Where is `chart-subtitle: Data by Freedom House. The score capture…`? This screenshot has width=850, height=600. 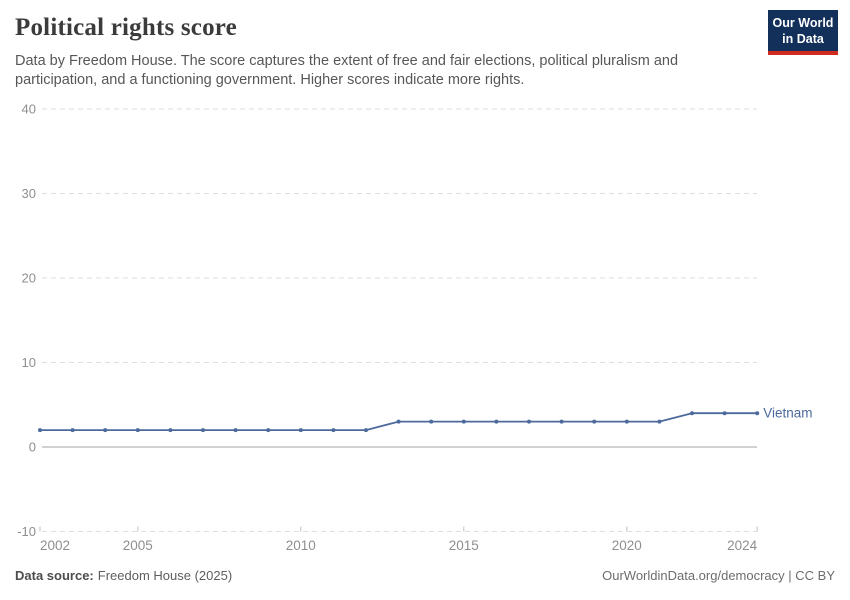
chart-subtitle: Data by Freedom House. The score capture… is located at coordinates (347, 70).